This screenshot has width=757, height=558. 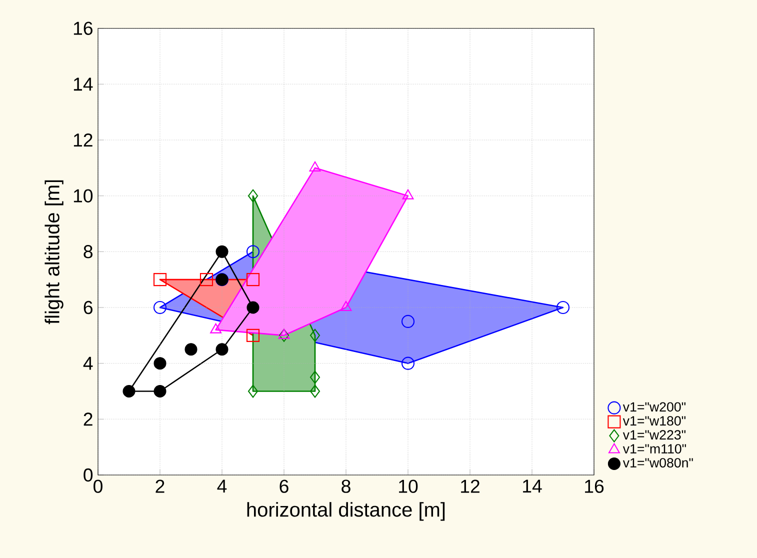 I want to click on x-tick-label: 14, so click(x=532, y=486).